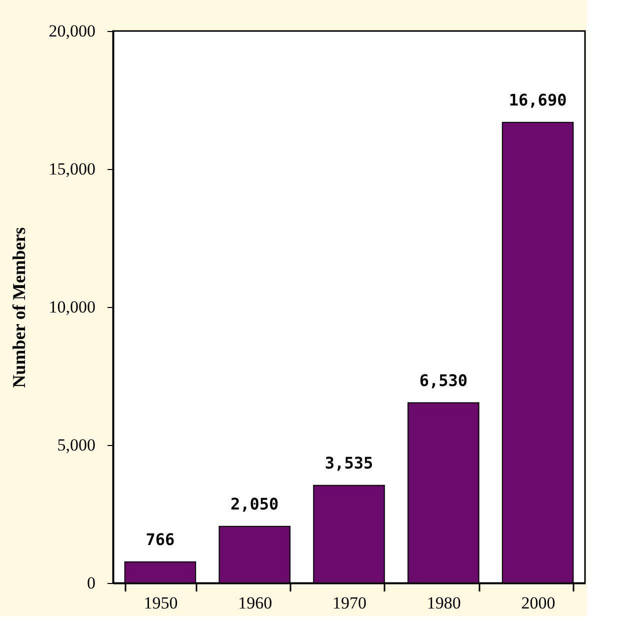 The image size is (619, 623). I want to click on x-tick-label: 1960, so click(255, 603).